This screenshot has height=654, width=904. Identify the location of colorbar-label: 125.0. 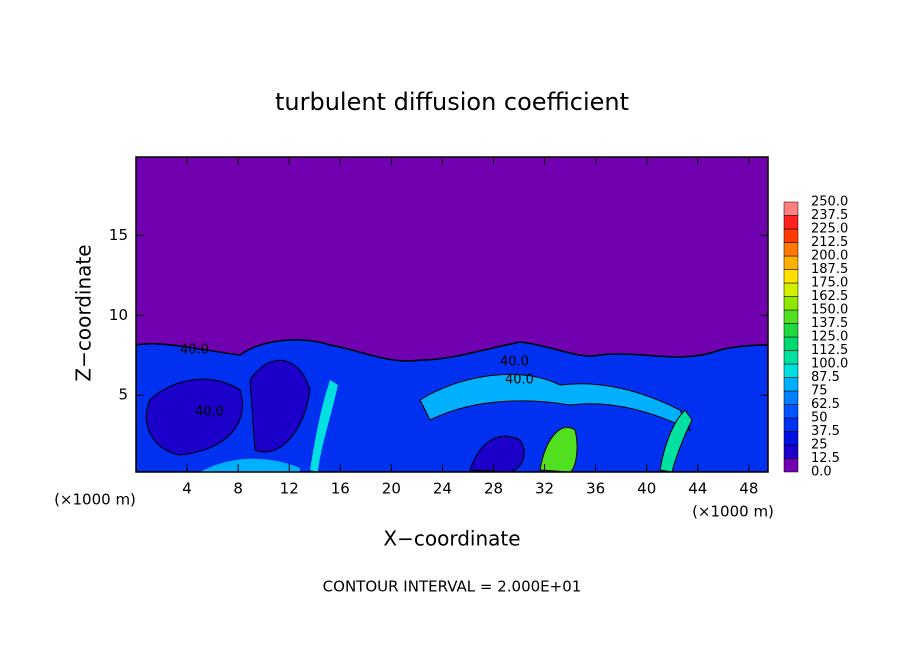
(829, 337).